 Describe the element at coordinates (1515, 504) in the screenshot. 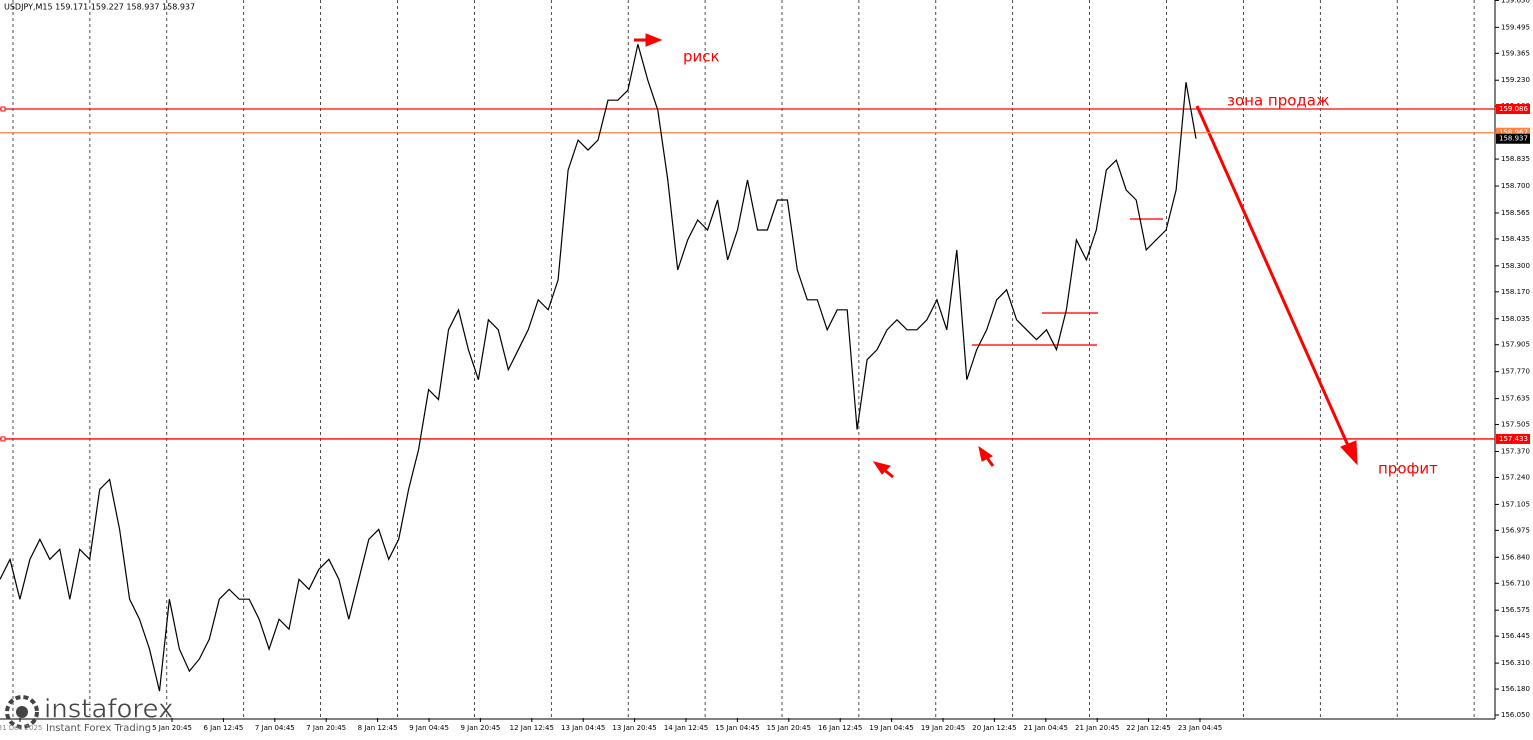

I see `y-tick-label: 157.105` at that location.